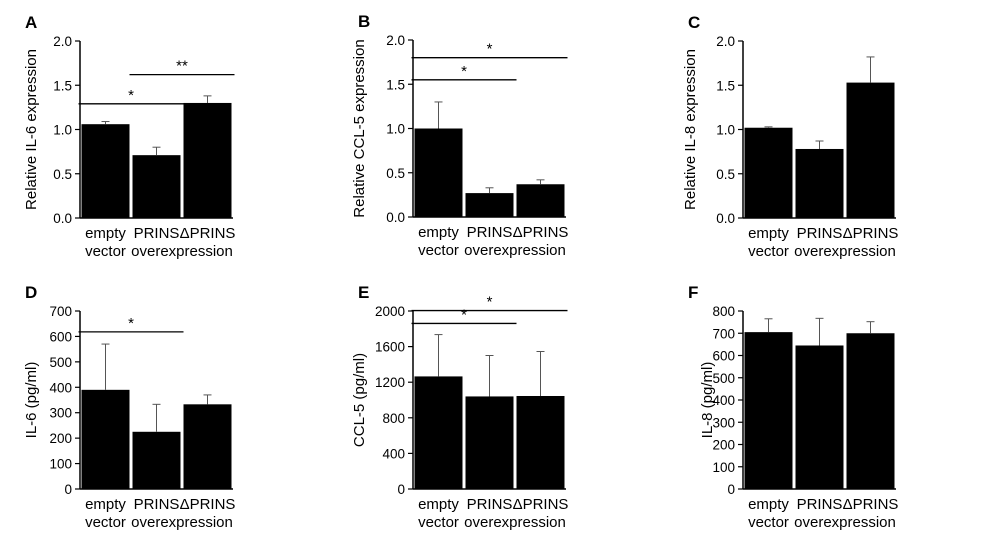  I want to click on panel-letter: D, so click(31, 292).